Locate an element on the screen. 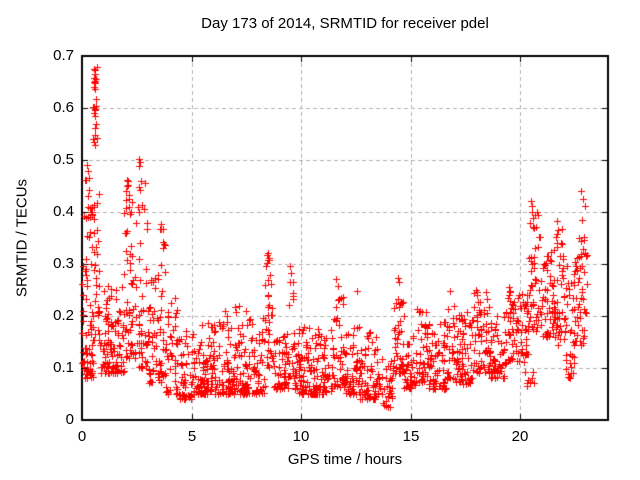  x-axis-label: GPS time / hours is located at coordinates (345, 459).